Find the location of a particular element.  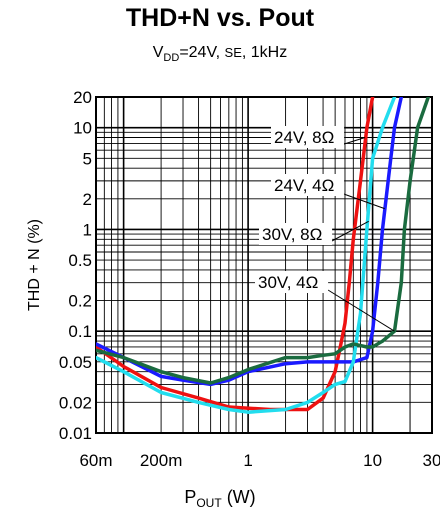

annotation-label: 30V, 8Ω is located at coordinates (292, 234).